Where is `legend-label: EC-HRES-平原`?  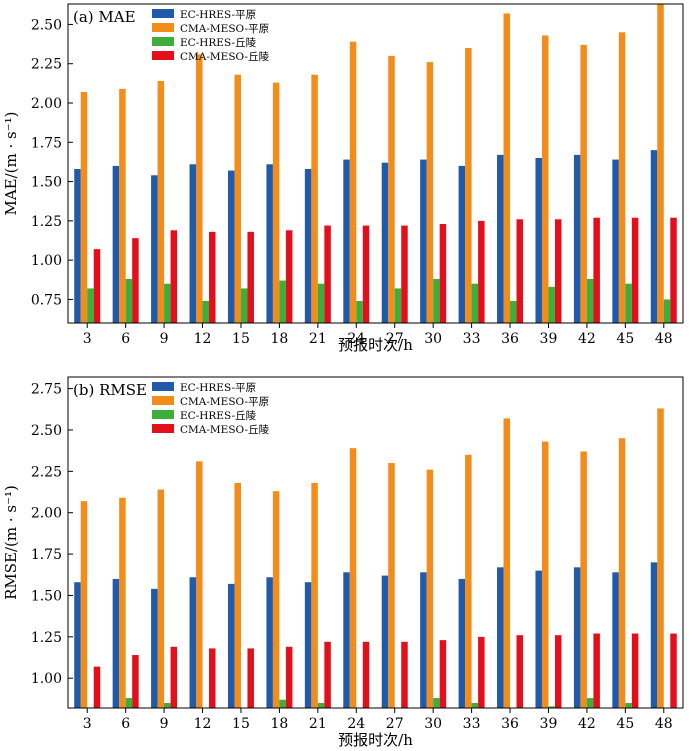
legend-label: EC-HRES-平原 is located at coordinates (218, 388).